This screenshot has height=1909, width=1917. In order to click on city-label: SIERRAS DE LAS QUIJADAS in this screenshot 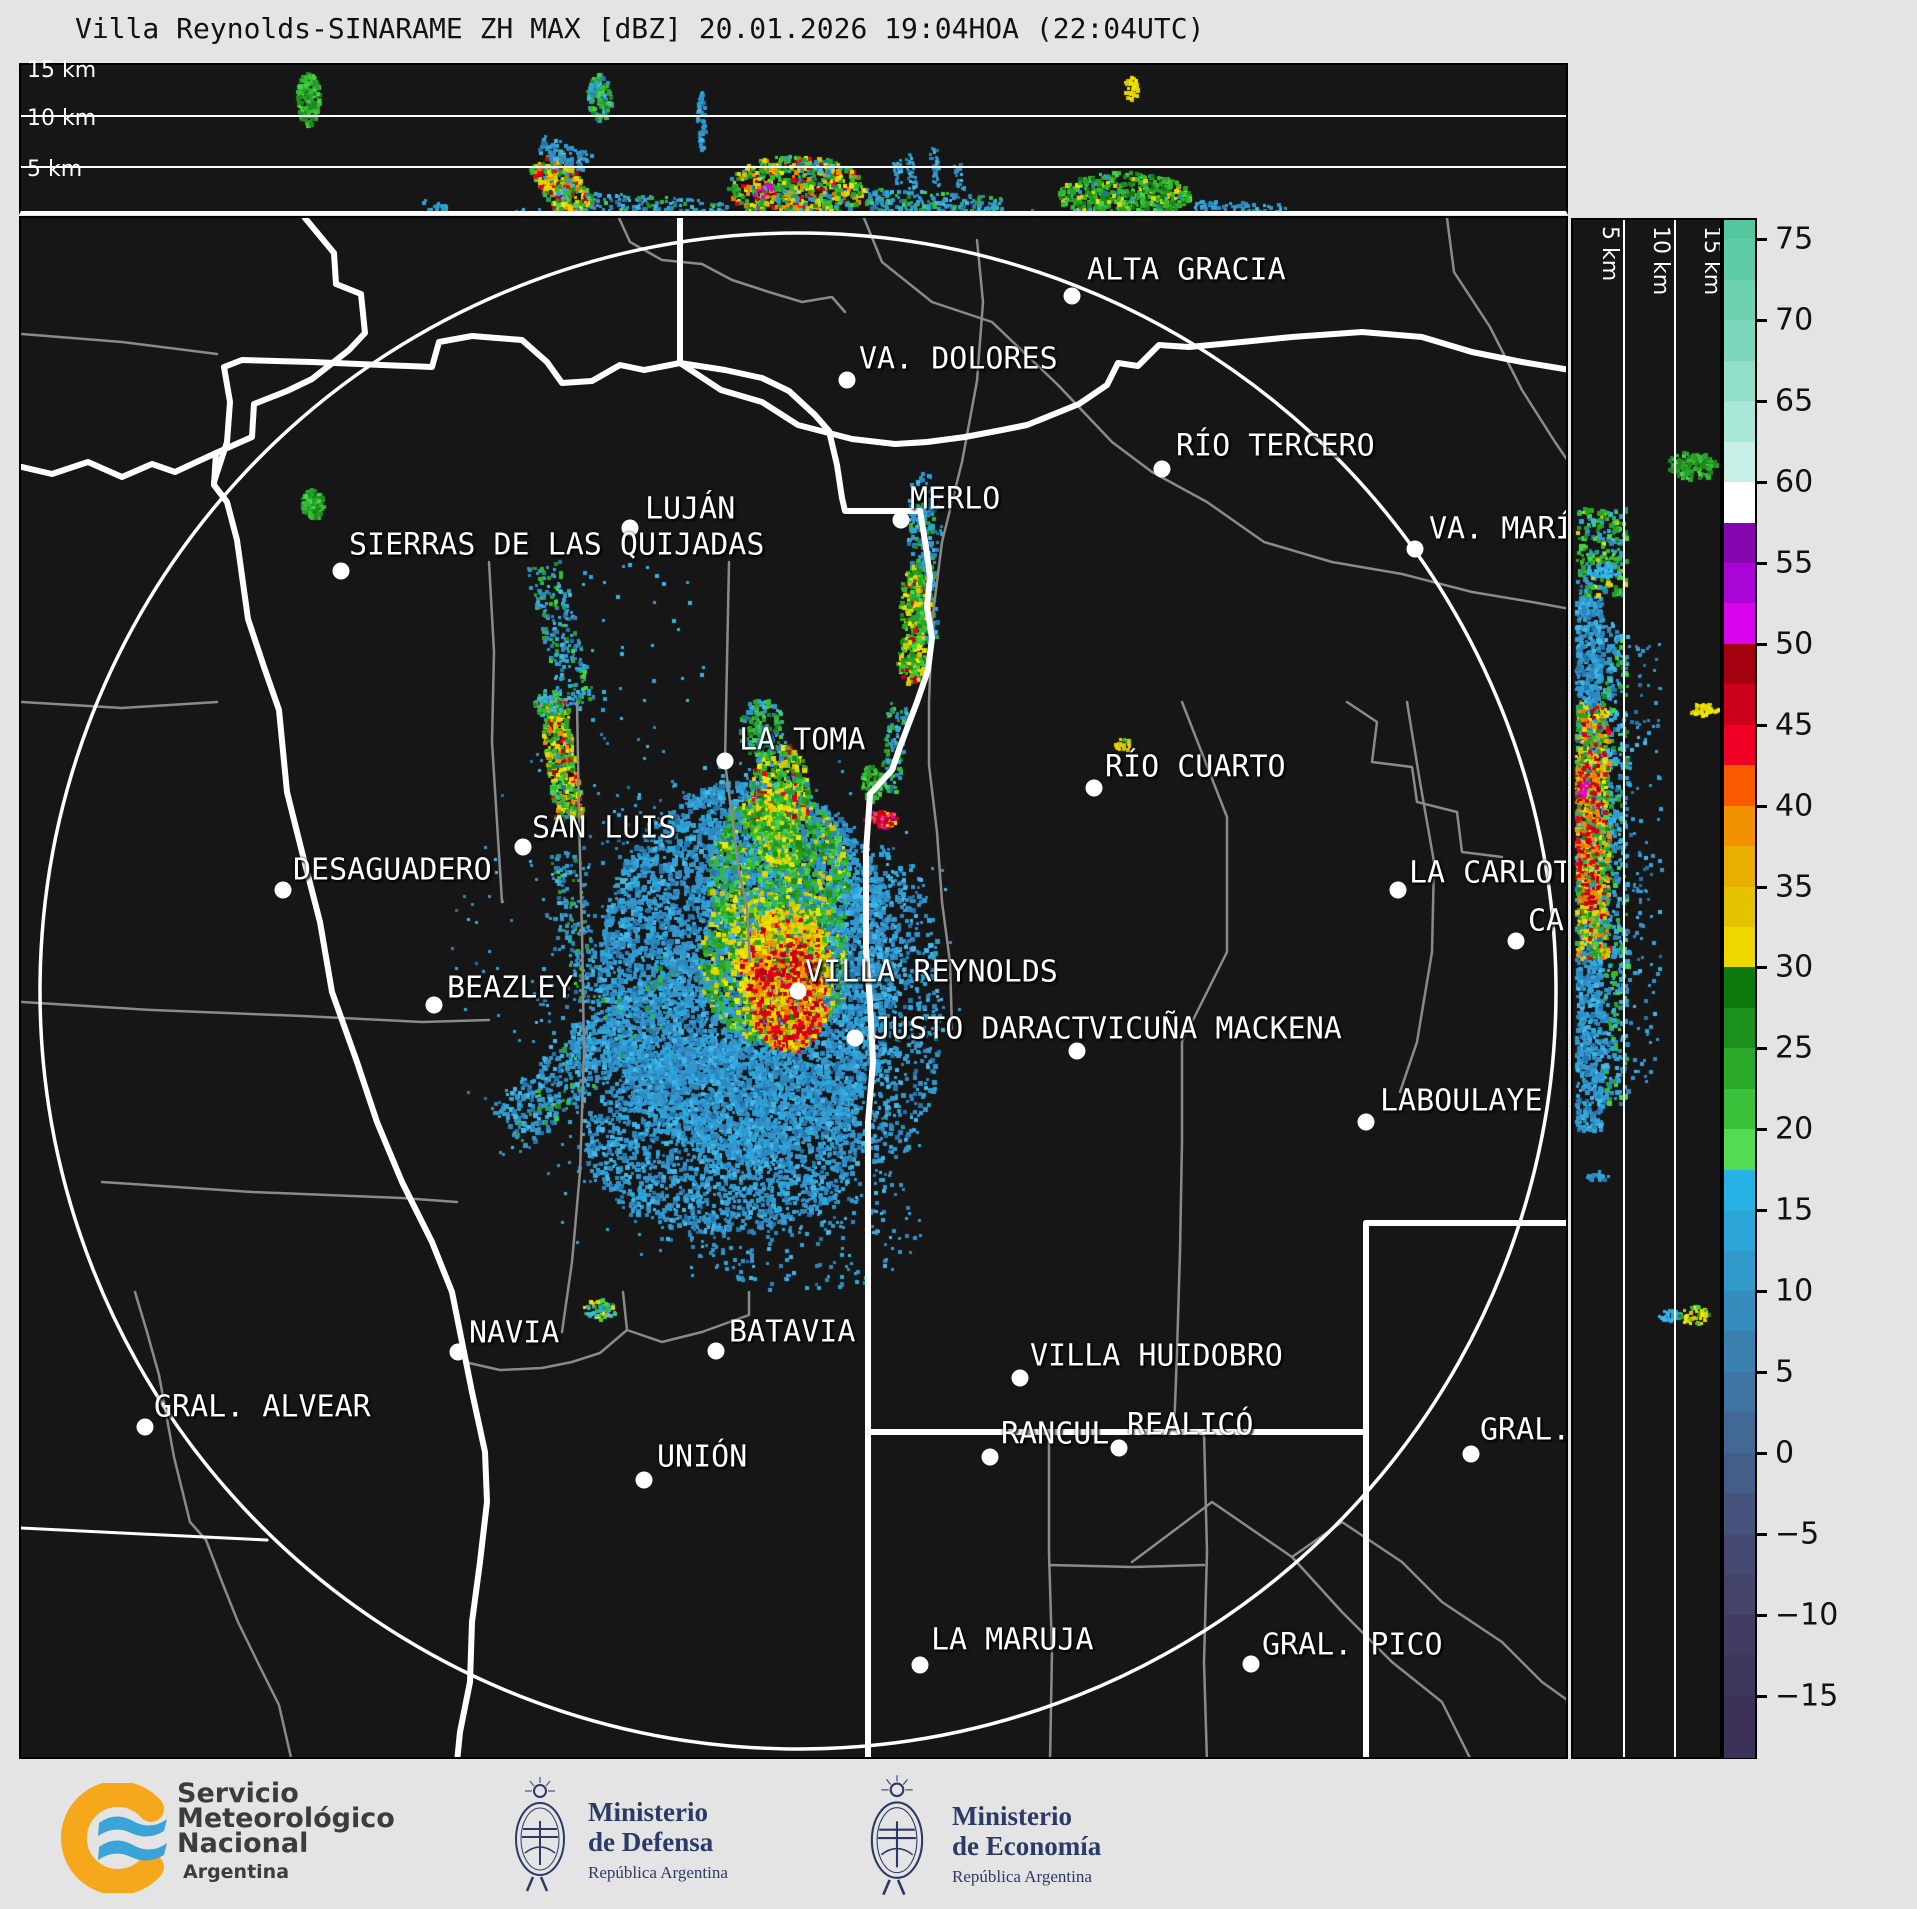, I will do `click(557, 545)`.